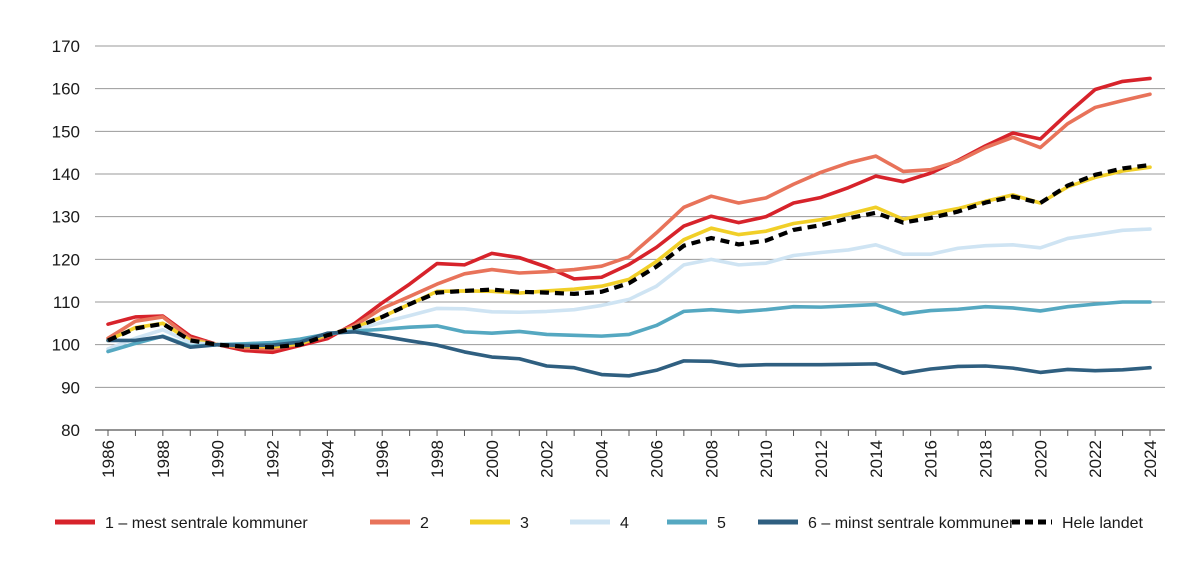 This screenshot has height=568, width=1200. Describe the element at coordinates (424, 523) in the screenshot. I see `legend-label: 2` at that location.